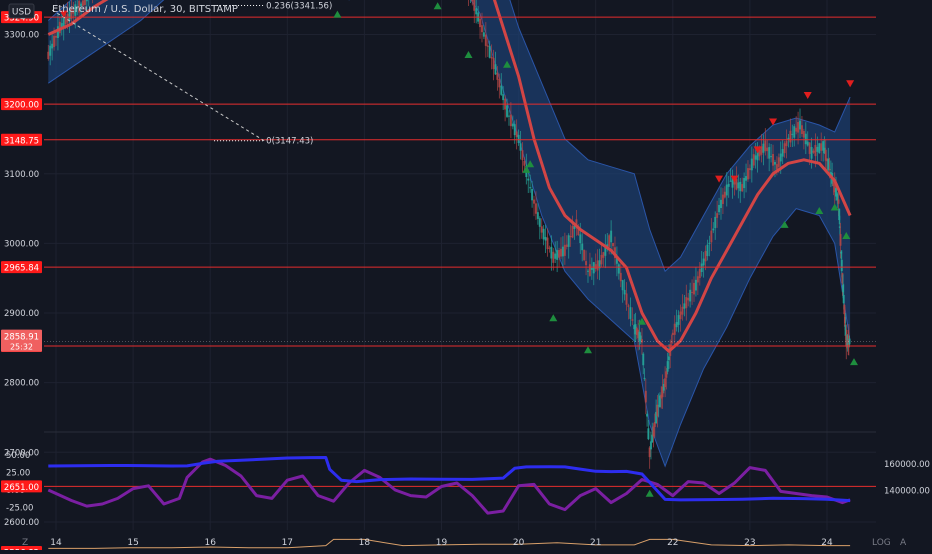 The width and height of the screenshot is (932, 554). What do you see at coordinates (21, 11) in the screenshot?
I see `currency-button: USD` at bounding box center [21, 11].